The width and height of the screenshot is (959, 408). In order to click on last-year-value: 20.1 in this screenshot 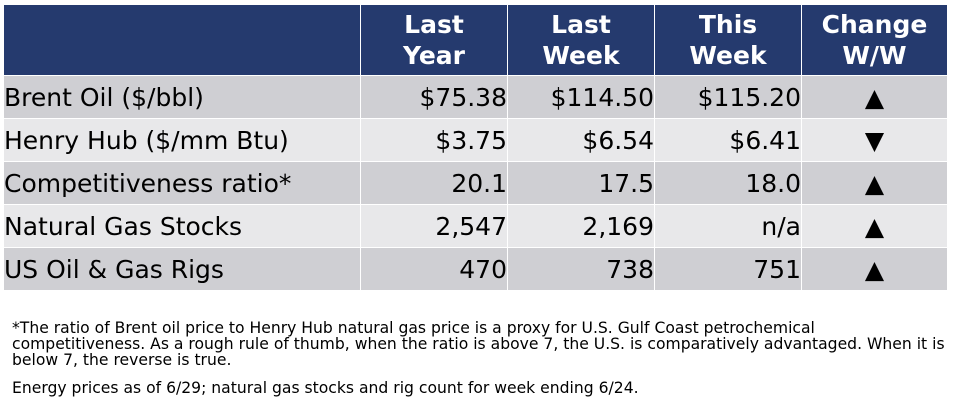, I will do `click(434, 183)`.